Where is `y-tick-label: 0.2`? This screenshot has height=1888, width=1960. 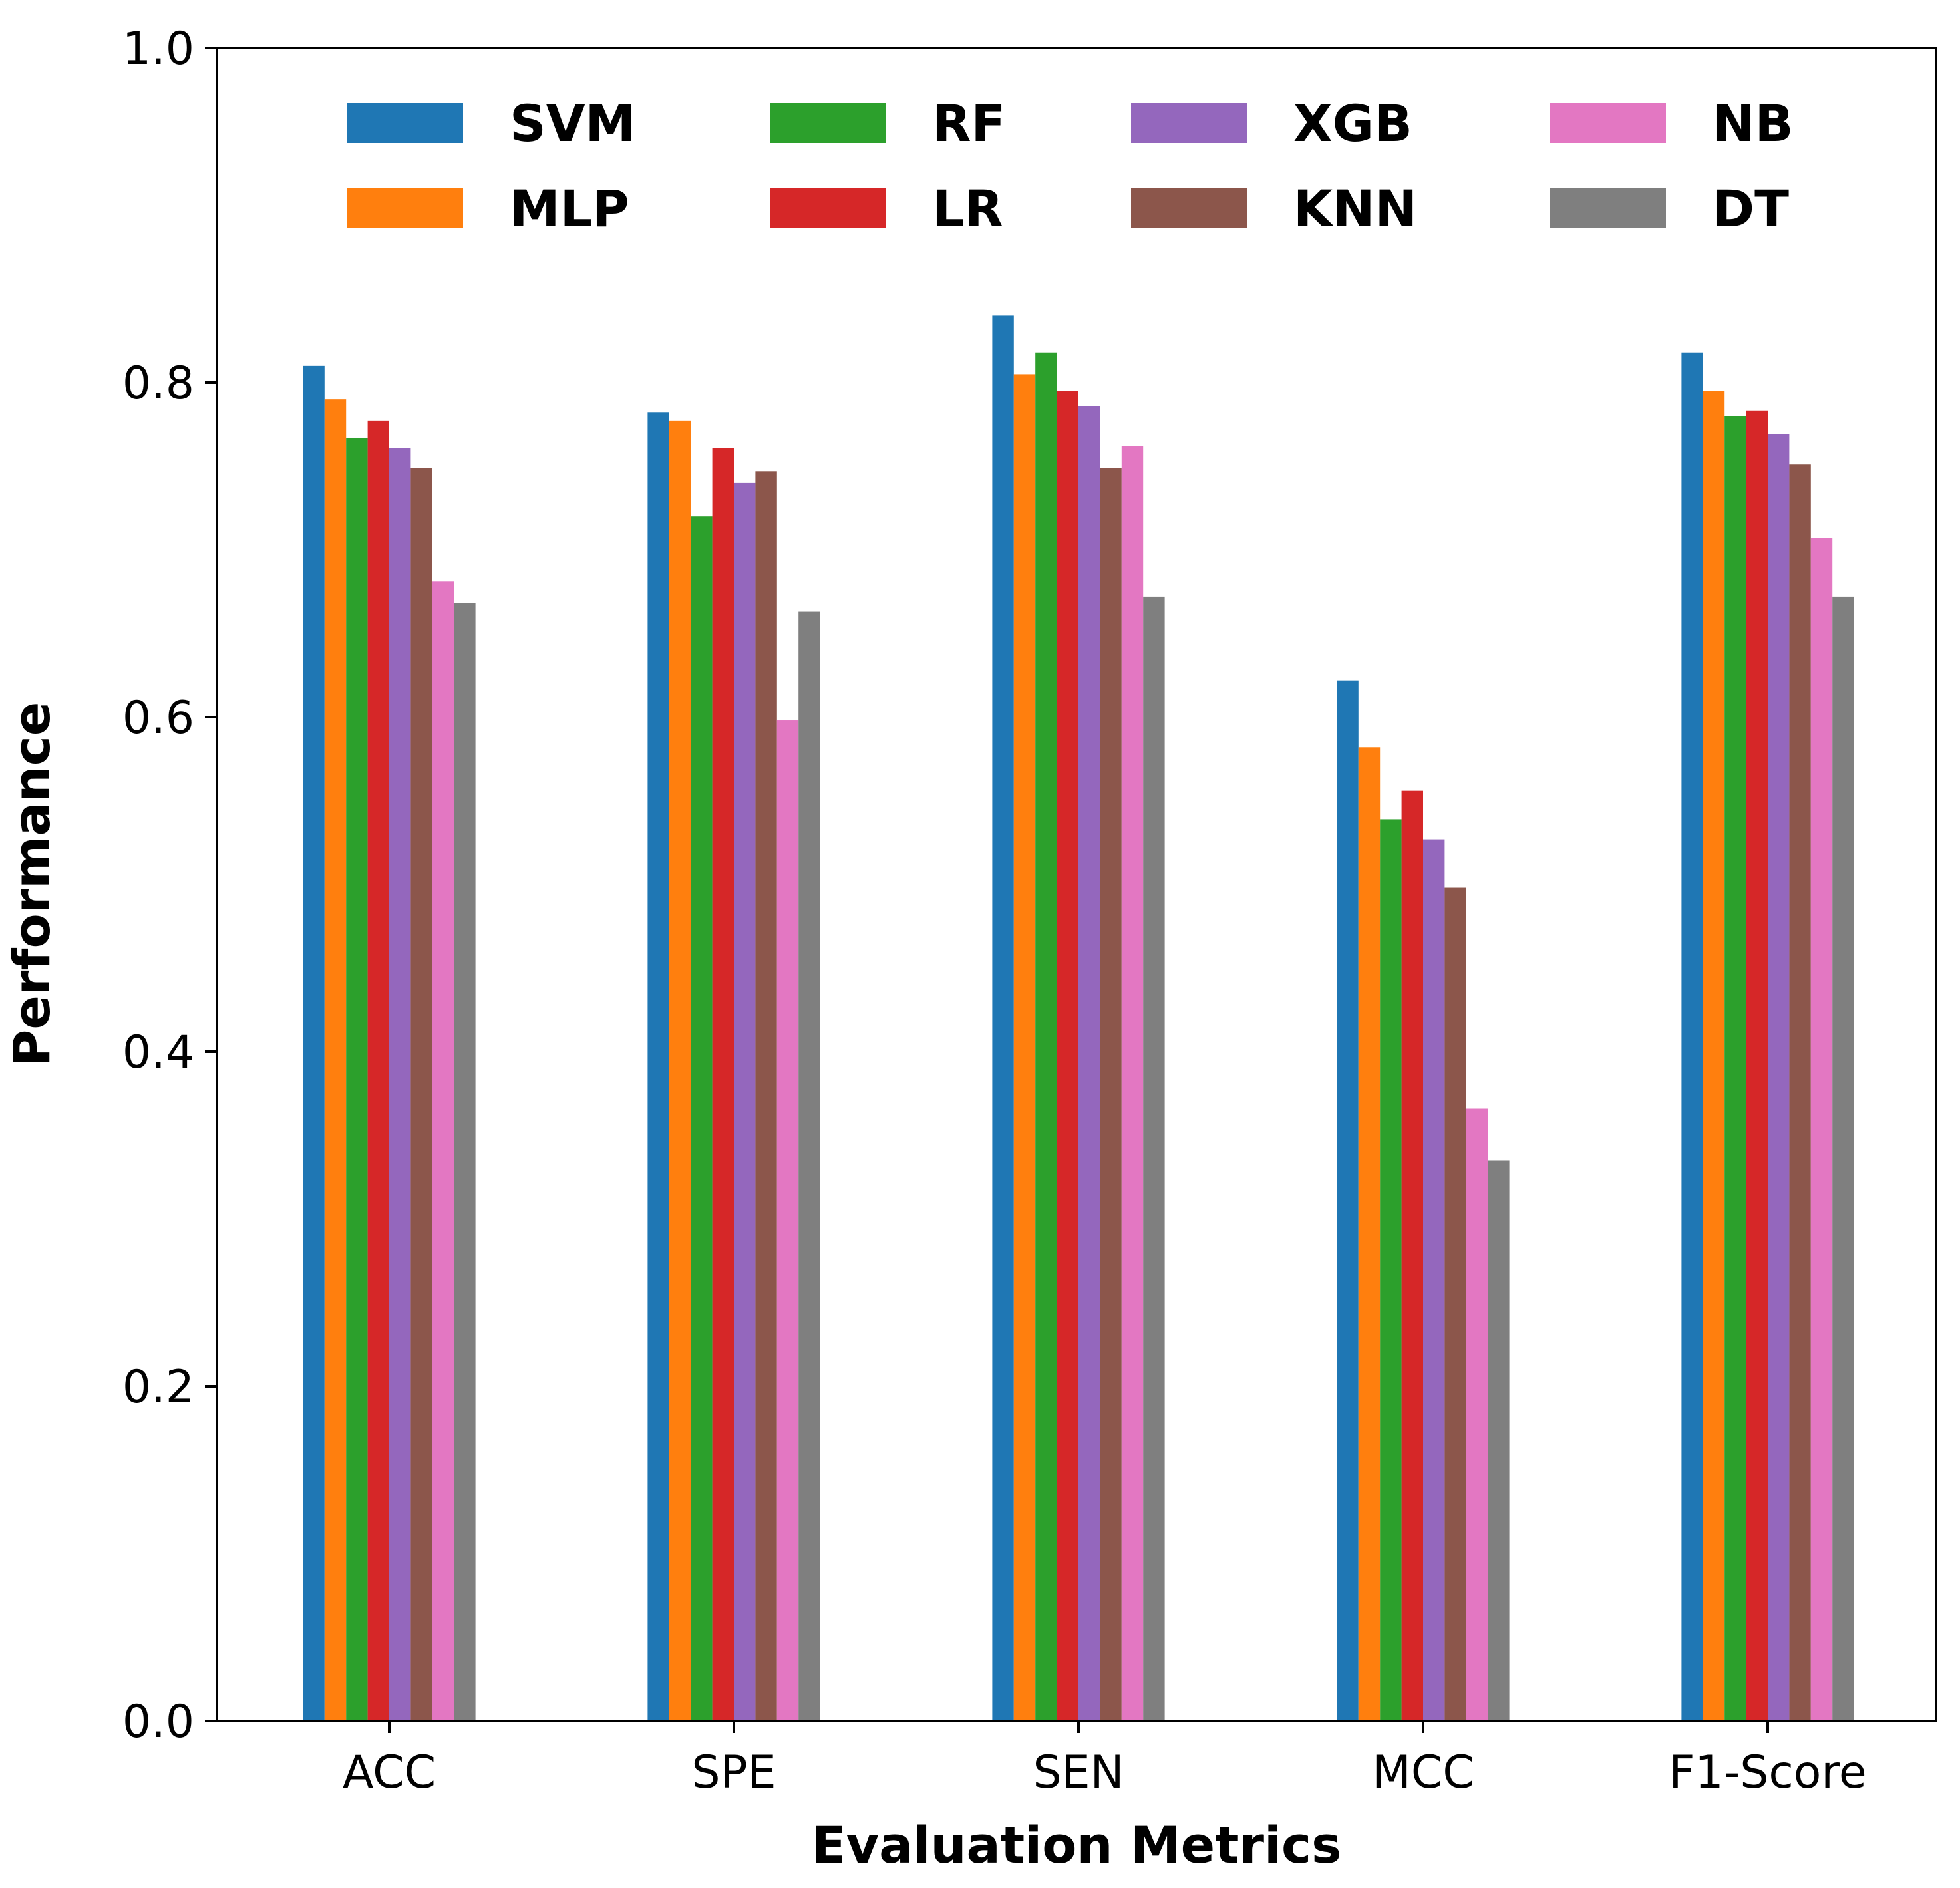
y-tick-label: 0.2 is located at coordinates (158, 1387).